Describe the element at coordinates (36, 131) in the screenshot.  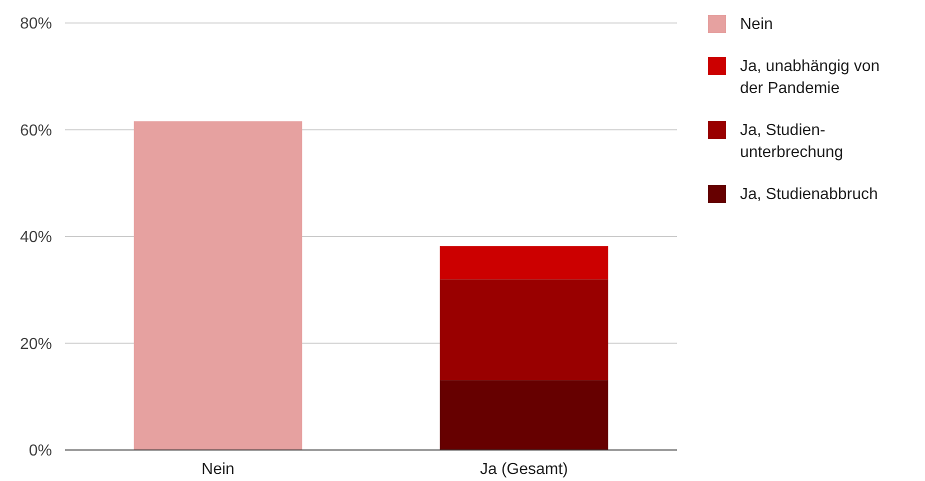
I see `y-tick-label: 60%` at that location.